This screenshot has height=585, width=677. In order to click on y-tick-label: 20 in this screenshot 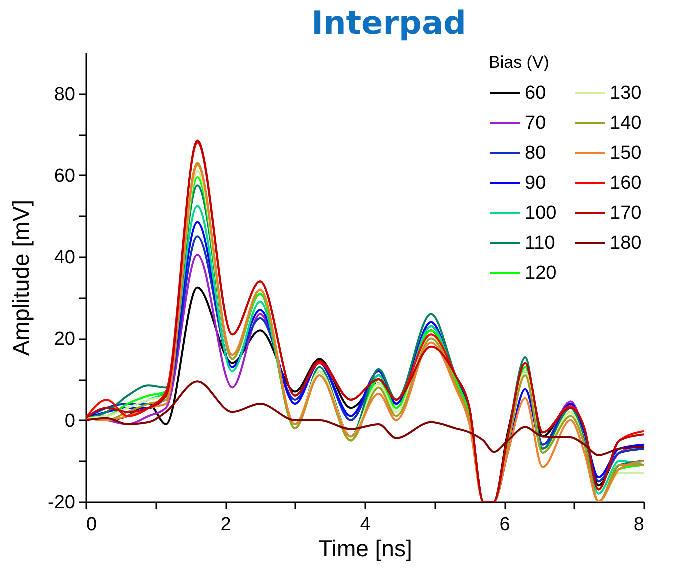, I will do `click(65, 339)`.